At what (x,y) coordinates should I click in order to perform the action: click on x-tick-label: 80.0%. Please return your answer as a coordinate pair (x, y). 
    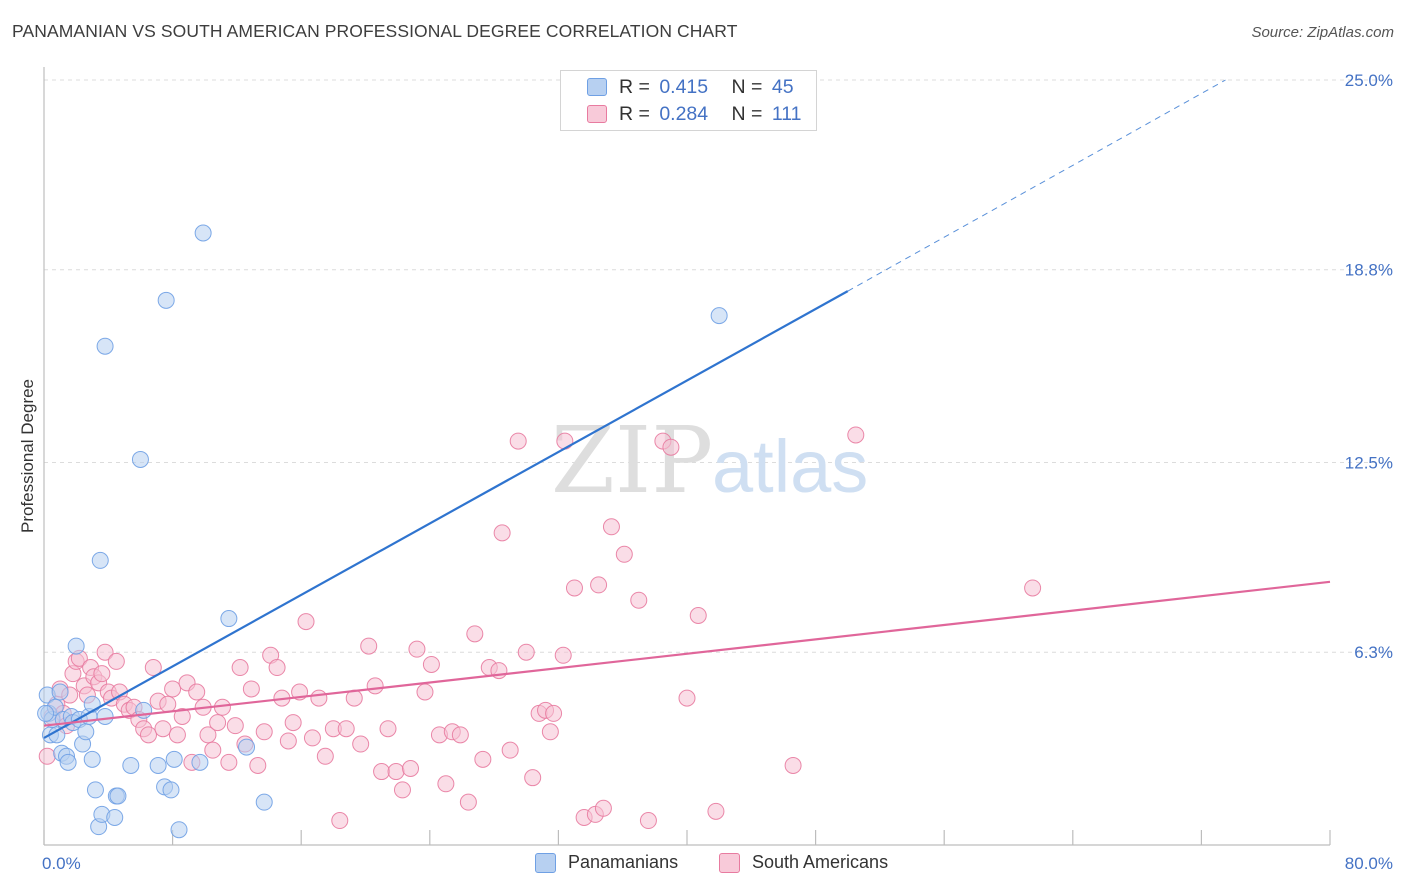
    Looking at the image, I should click on (1369, 863).